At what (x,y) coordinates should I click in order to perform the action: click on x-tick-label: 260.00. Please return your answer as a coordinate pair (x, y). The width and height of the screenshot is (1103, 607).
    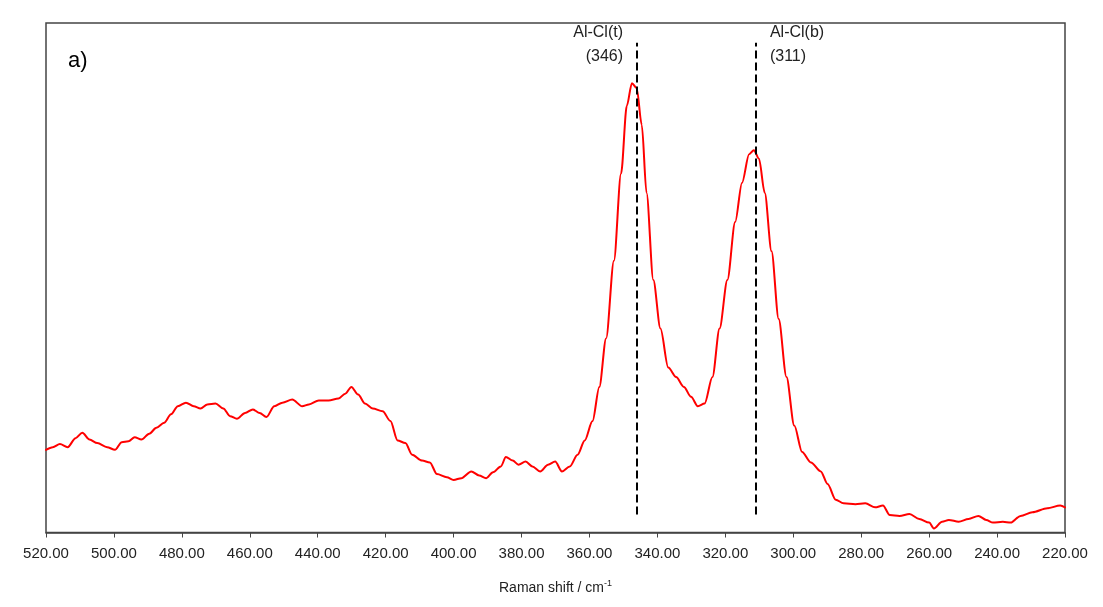
    Looking at the image, I should click on (929, 552).